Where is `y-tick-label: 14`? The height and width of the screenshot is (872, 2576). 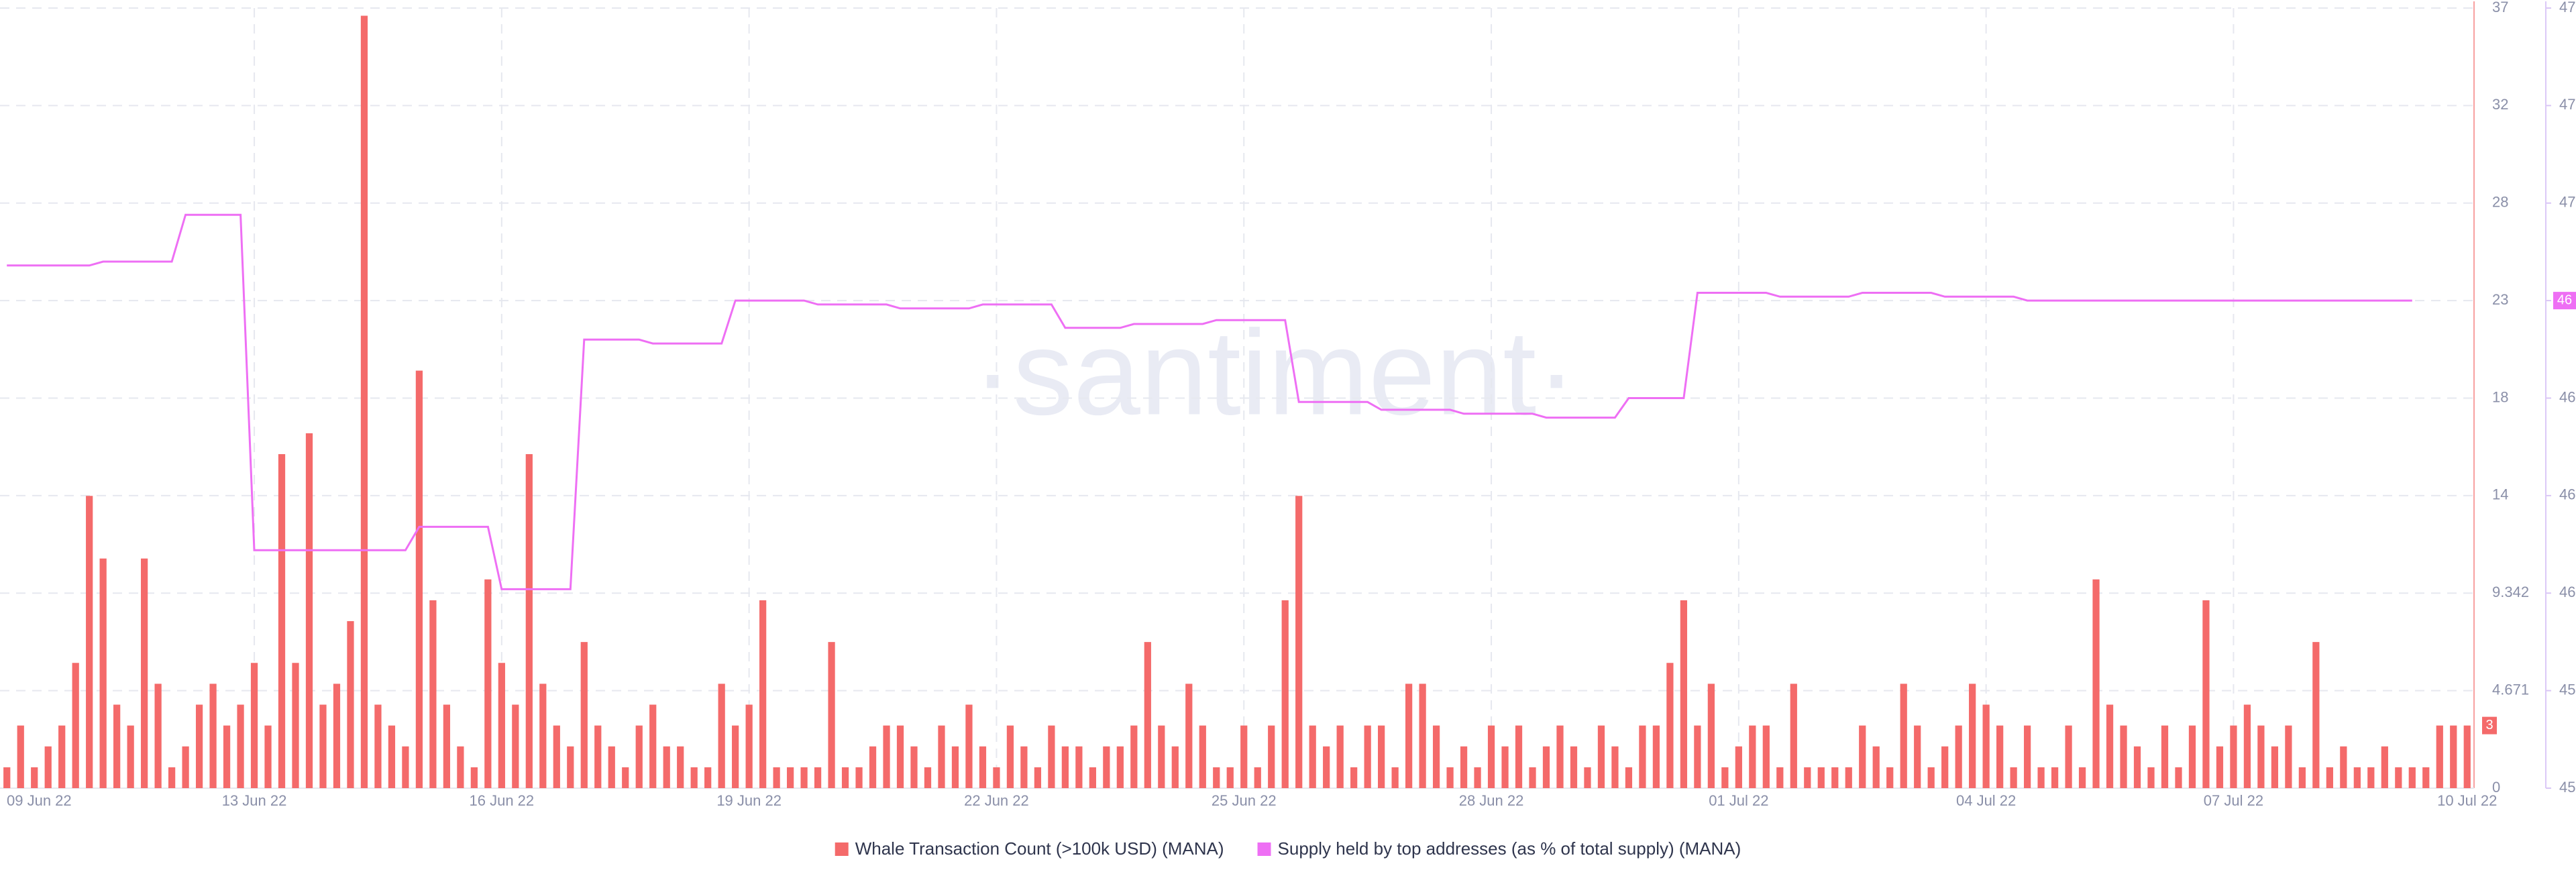
y-tick-label: 14 is located at coordinates (2500, 495).